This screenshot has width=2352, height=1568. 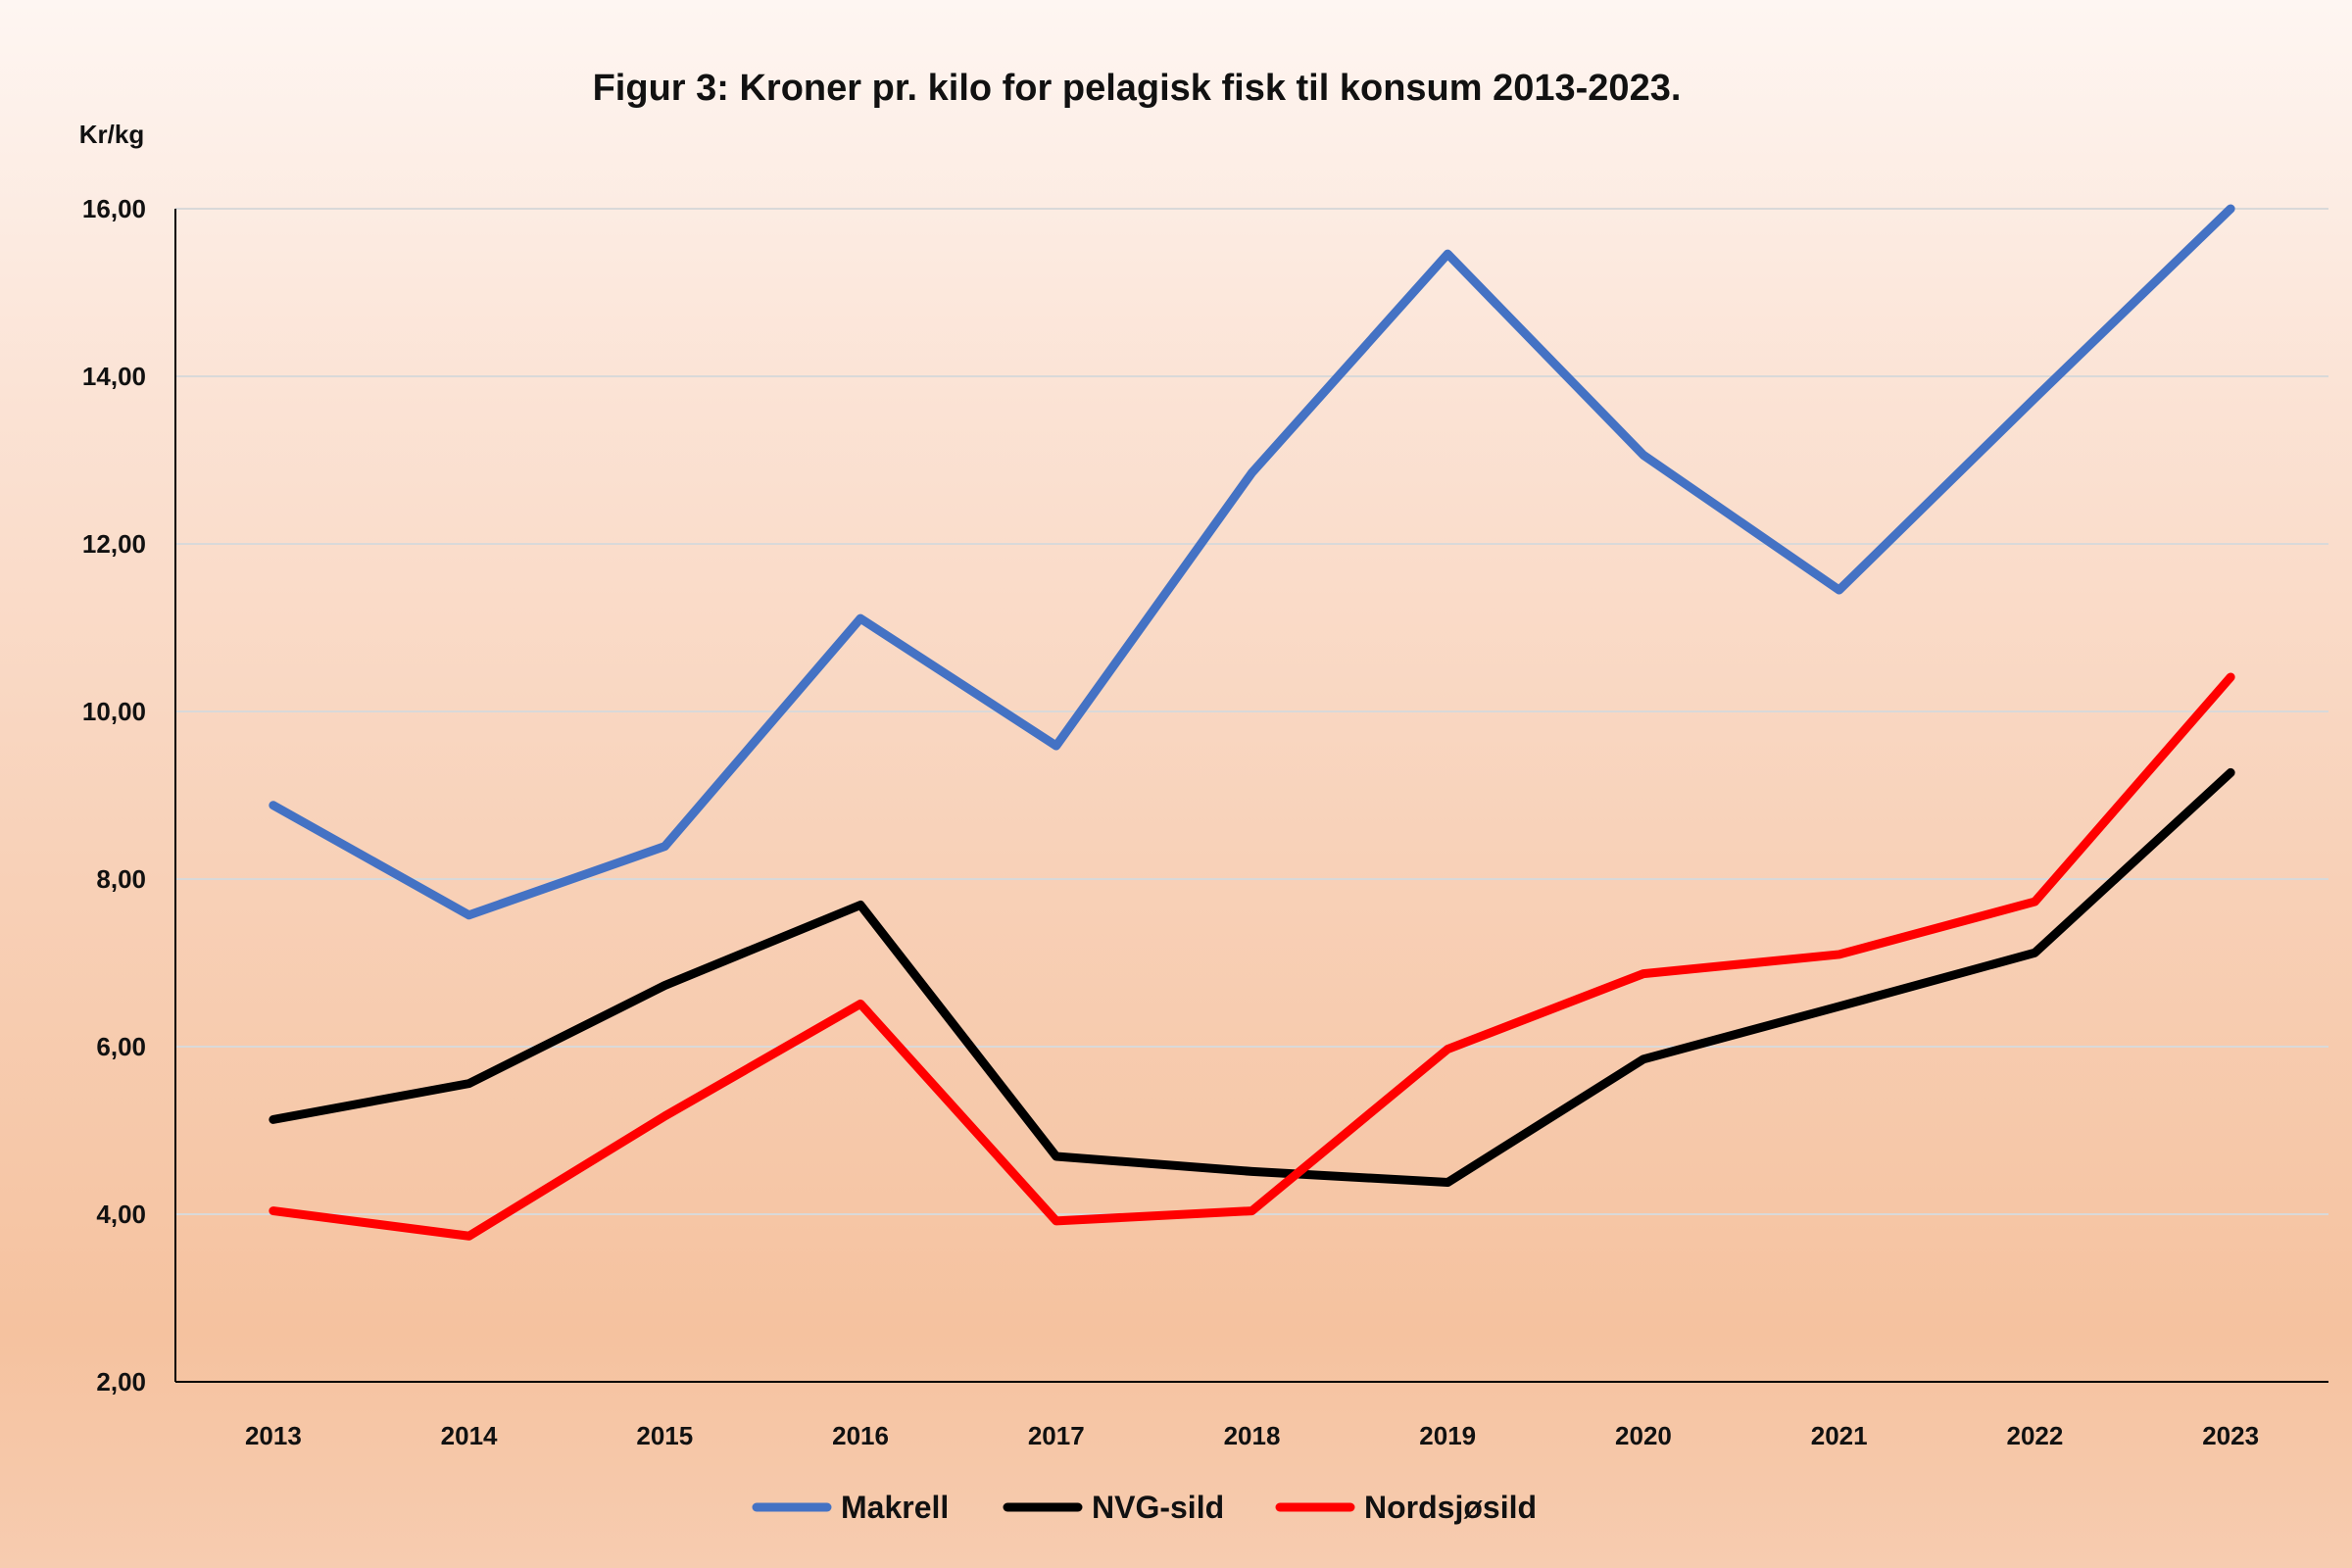 I want to click on y-tick-label: 12,00, so click(x=114, y=544).